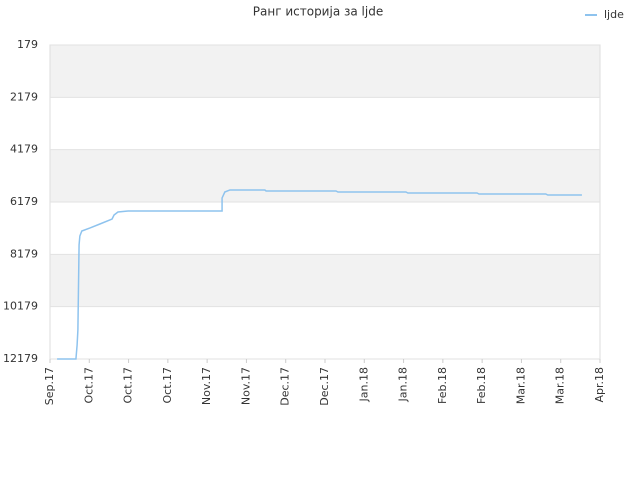 The width and height of the screenshot is (640, 480). What do you see at coordinates (20, 358) in the screenshot?
I see `y-tick-label: 12179` at bounding box center [20, 358].